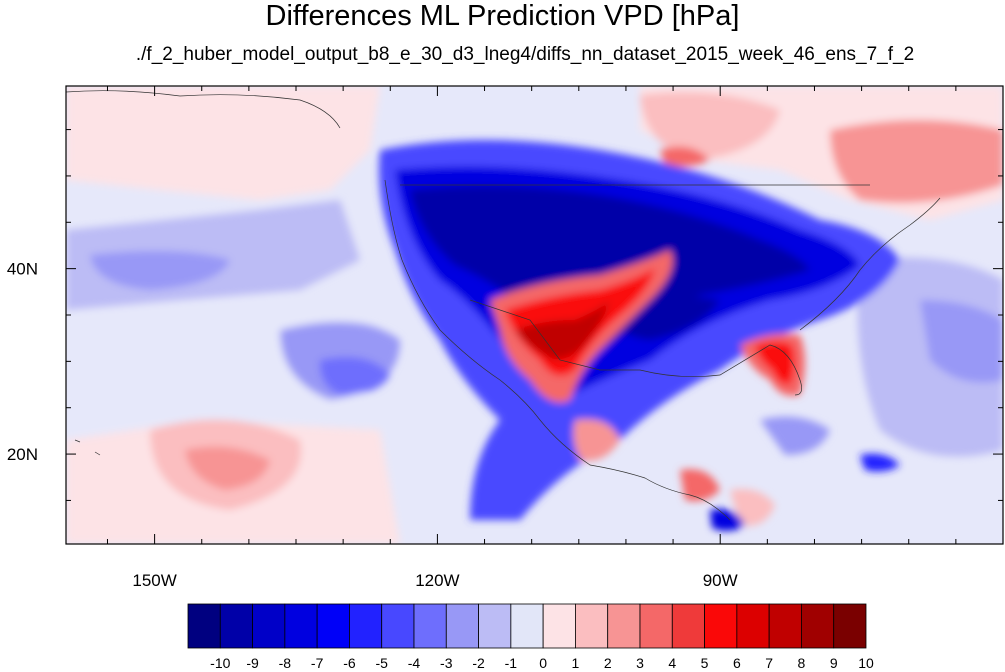  What do you see at coordinates (317, 663) in the screenshot?
I see `colorbar-label: -7` at bounding box center [317, 663].